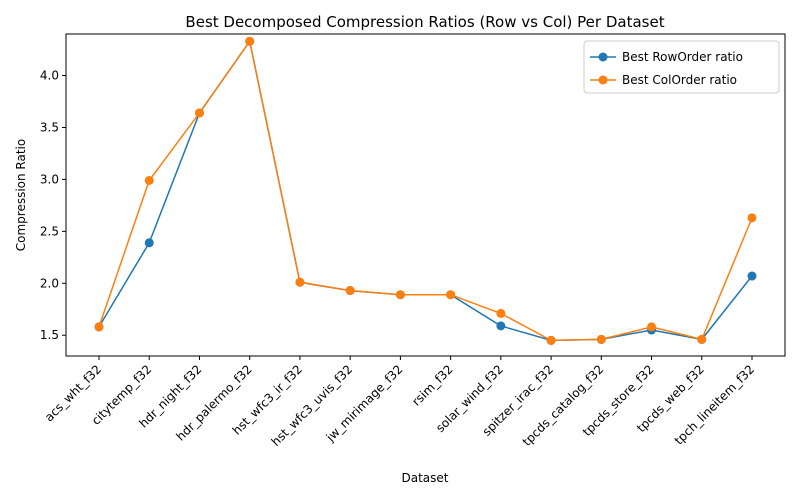 Image resolution: width=800 pixels, height=504 pixels. I want to click on legend-box, so click(681, 67).